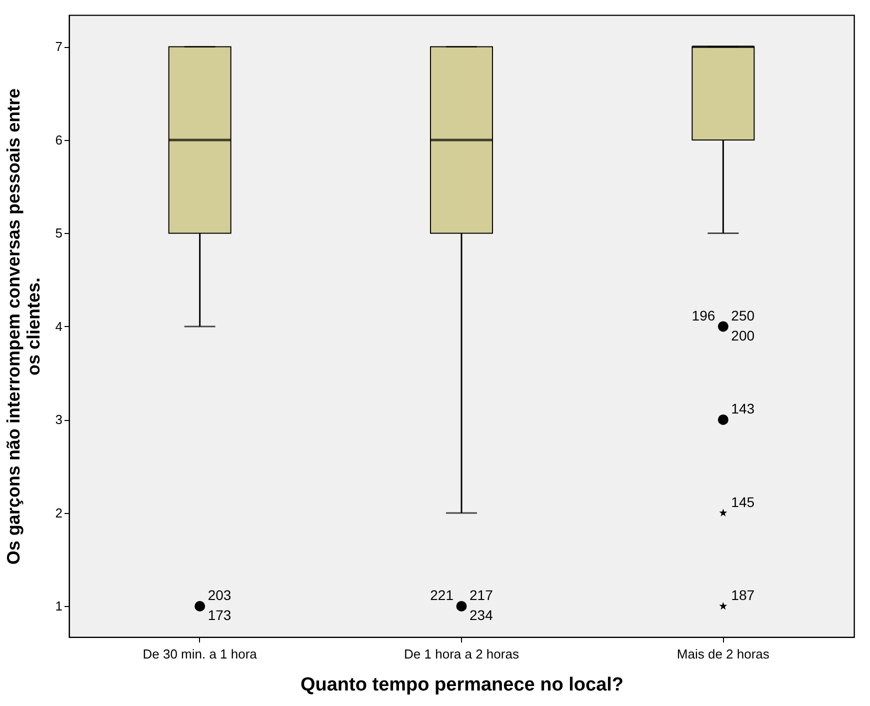 The height and width of the screenshot is (706, 870). Describe the element at coordinates (462, 654) in the screenshot. I see `x-tick-label: De 1 hora a 2 horas` at that location.